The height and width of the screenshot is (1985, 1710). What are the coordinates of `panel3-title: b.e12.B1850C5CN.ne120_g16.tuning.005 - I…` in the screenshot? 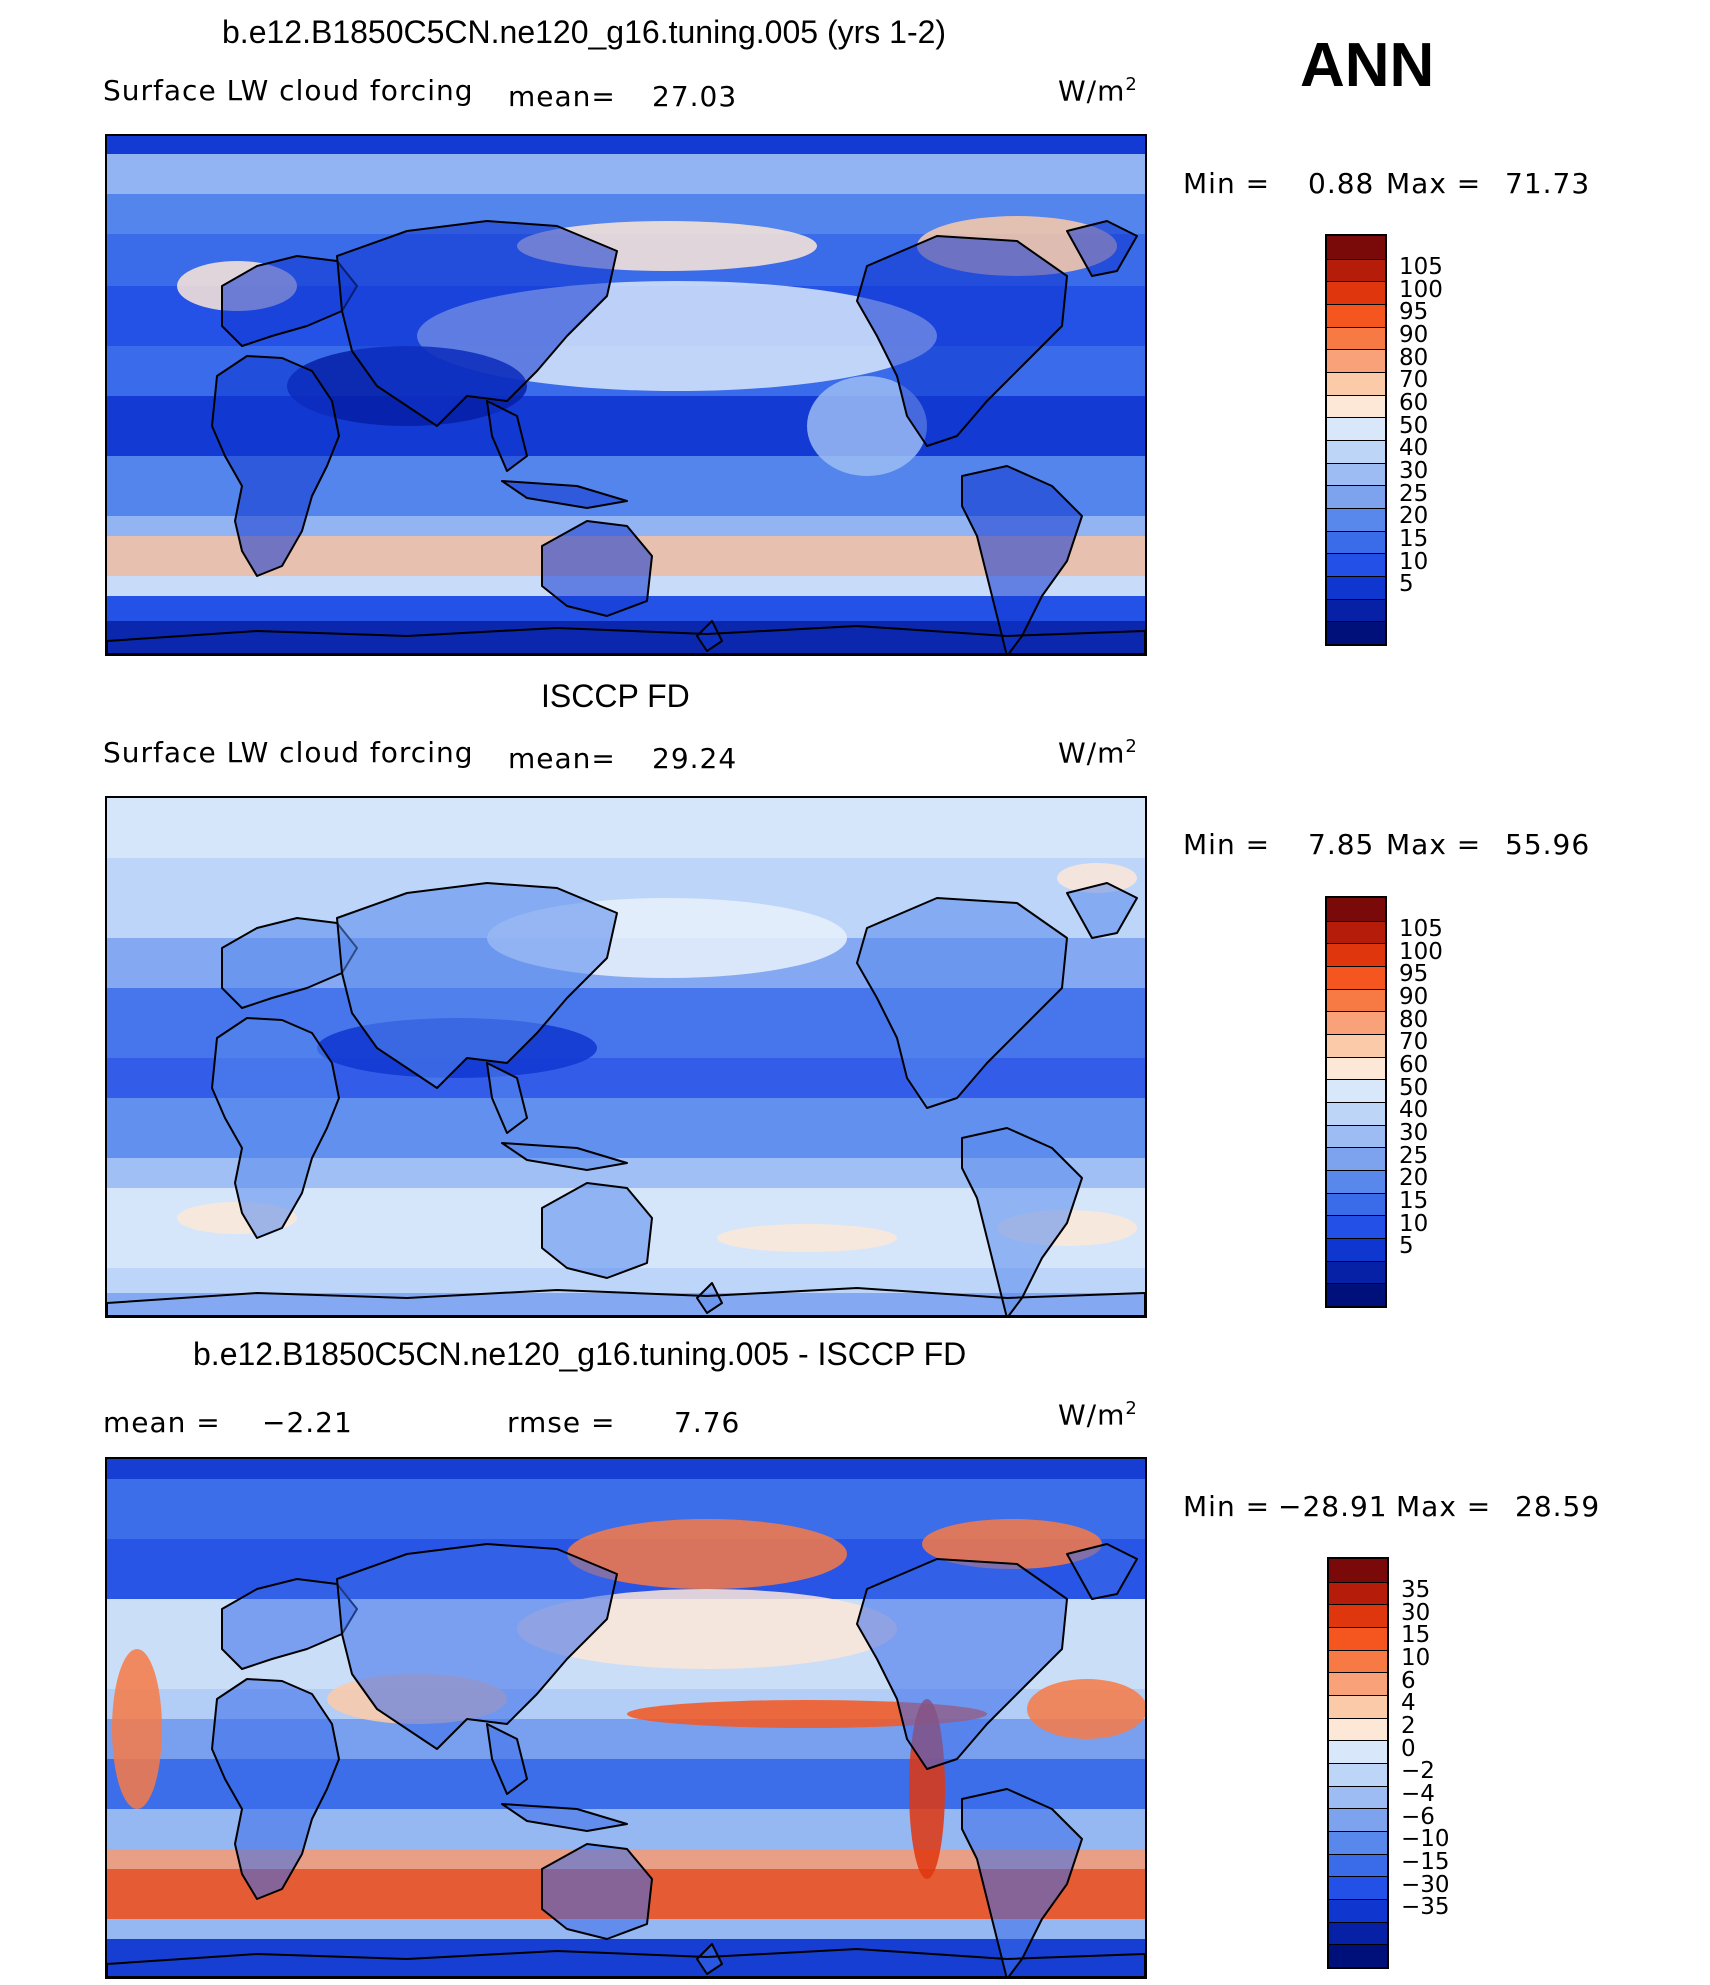 It's located at (580, 1354).